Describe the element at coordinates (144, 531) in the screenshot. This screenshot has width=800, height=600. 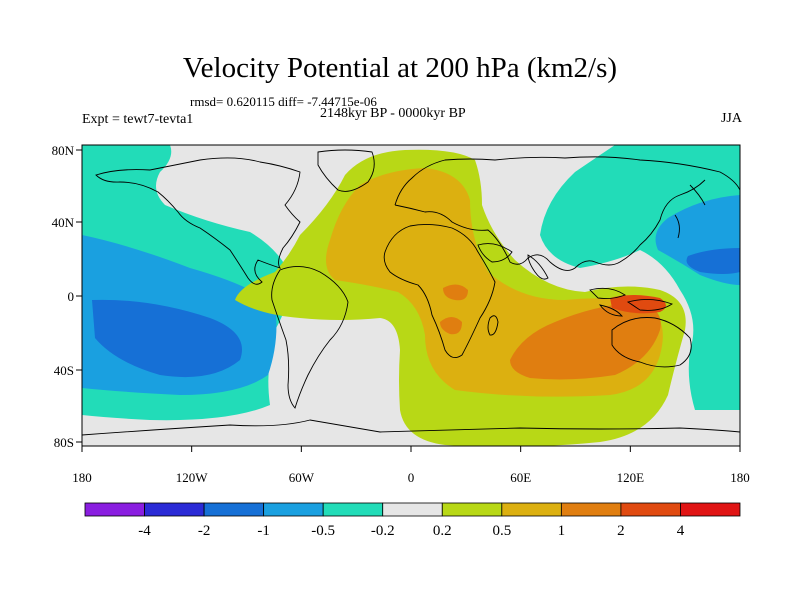
I see `colorbar-label: -4` at that location.